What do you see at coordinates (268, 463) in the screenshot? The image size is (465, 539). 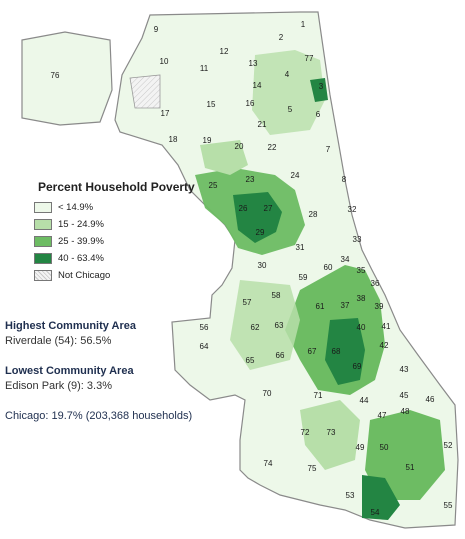 I see `community-area-label: 74` at bounding box center [268, 463].